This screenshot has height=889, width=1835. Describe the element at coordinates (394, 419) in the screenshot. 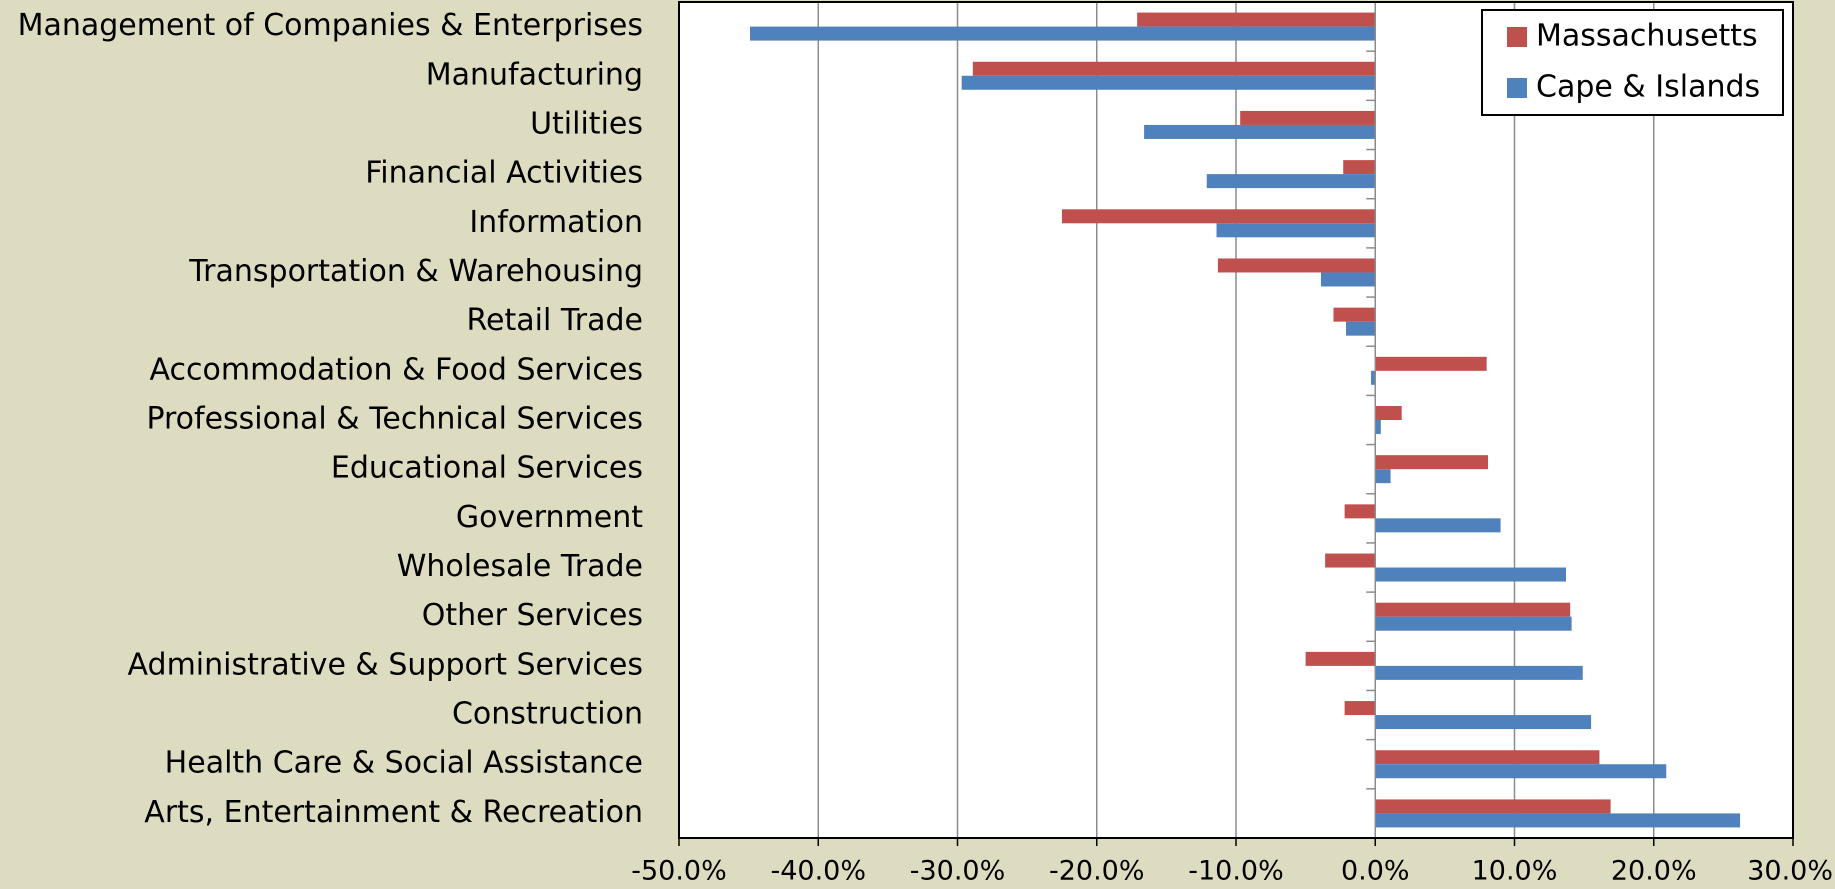

I see `y-tick-label: Professional & Technical Services` at that location.